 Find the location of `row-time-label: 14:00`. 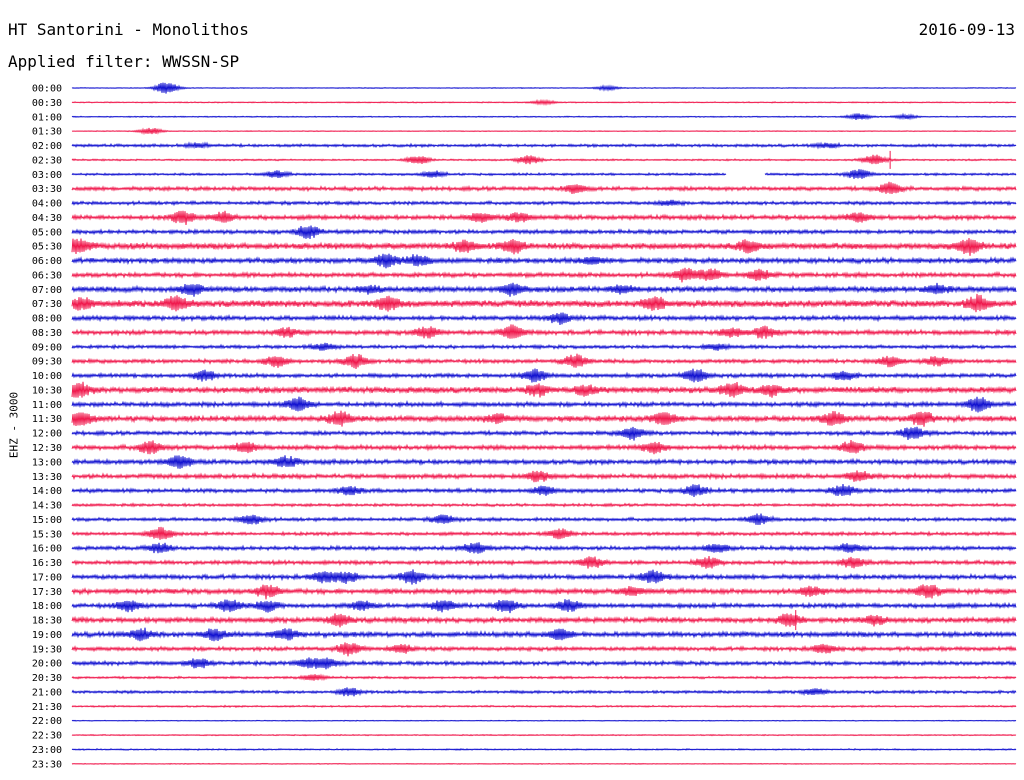

row-time-label: 14:00 is located at coordinates (47, 491).